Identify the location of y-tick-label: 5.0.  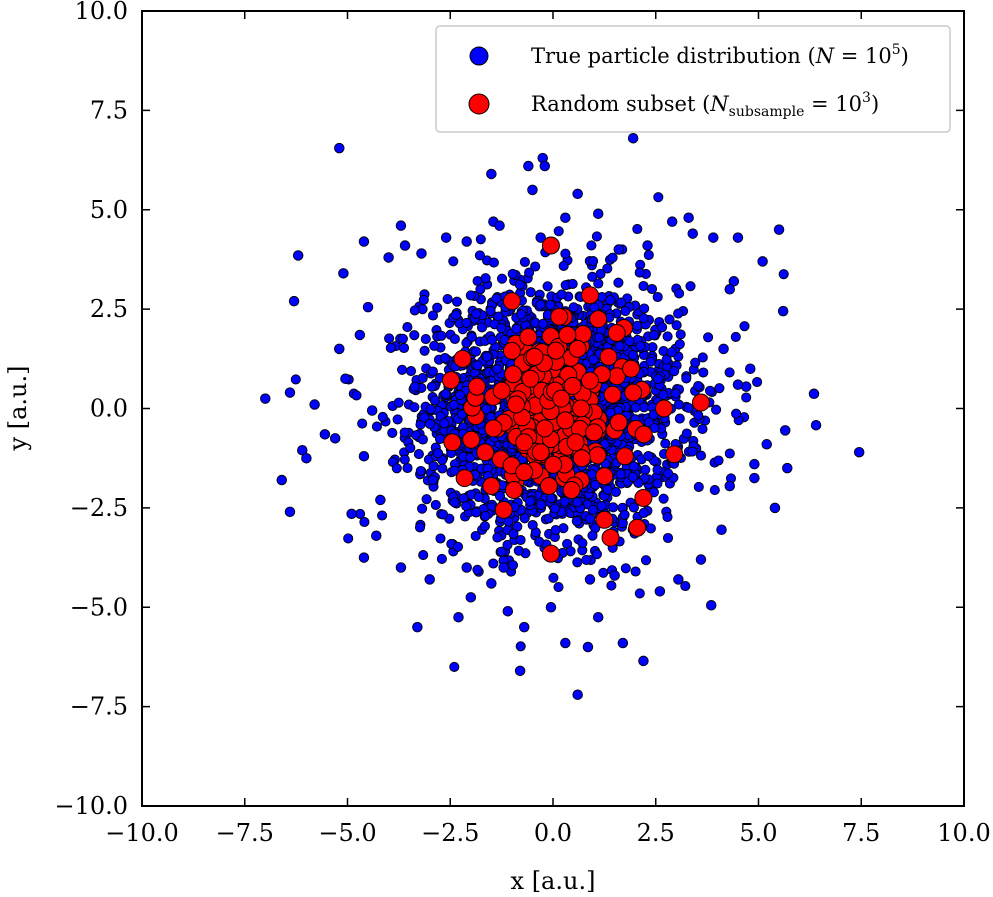
(109, 210).